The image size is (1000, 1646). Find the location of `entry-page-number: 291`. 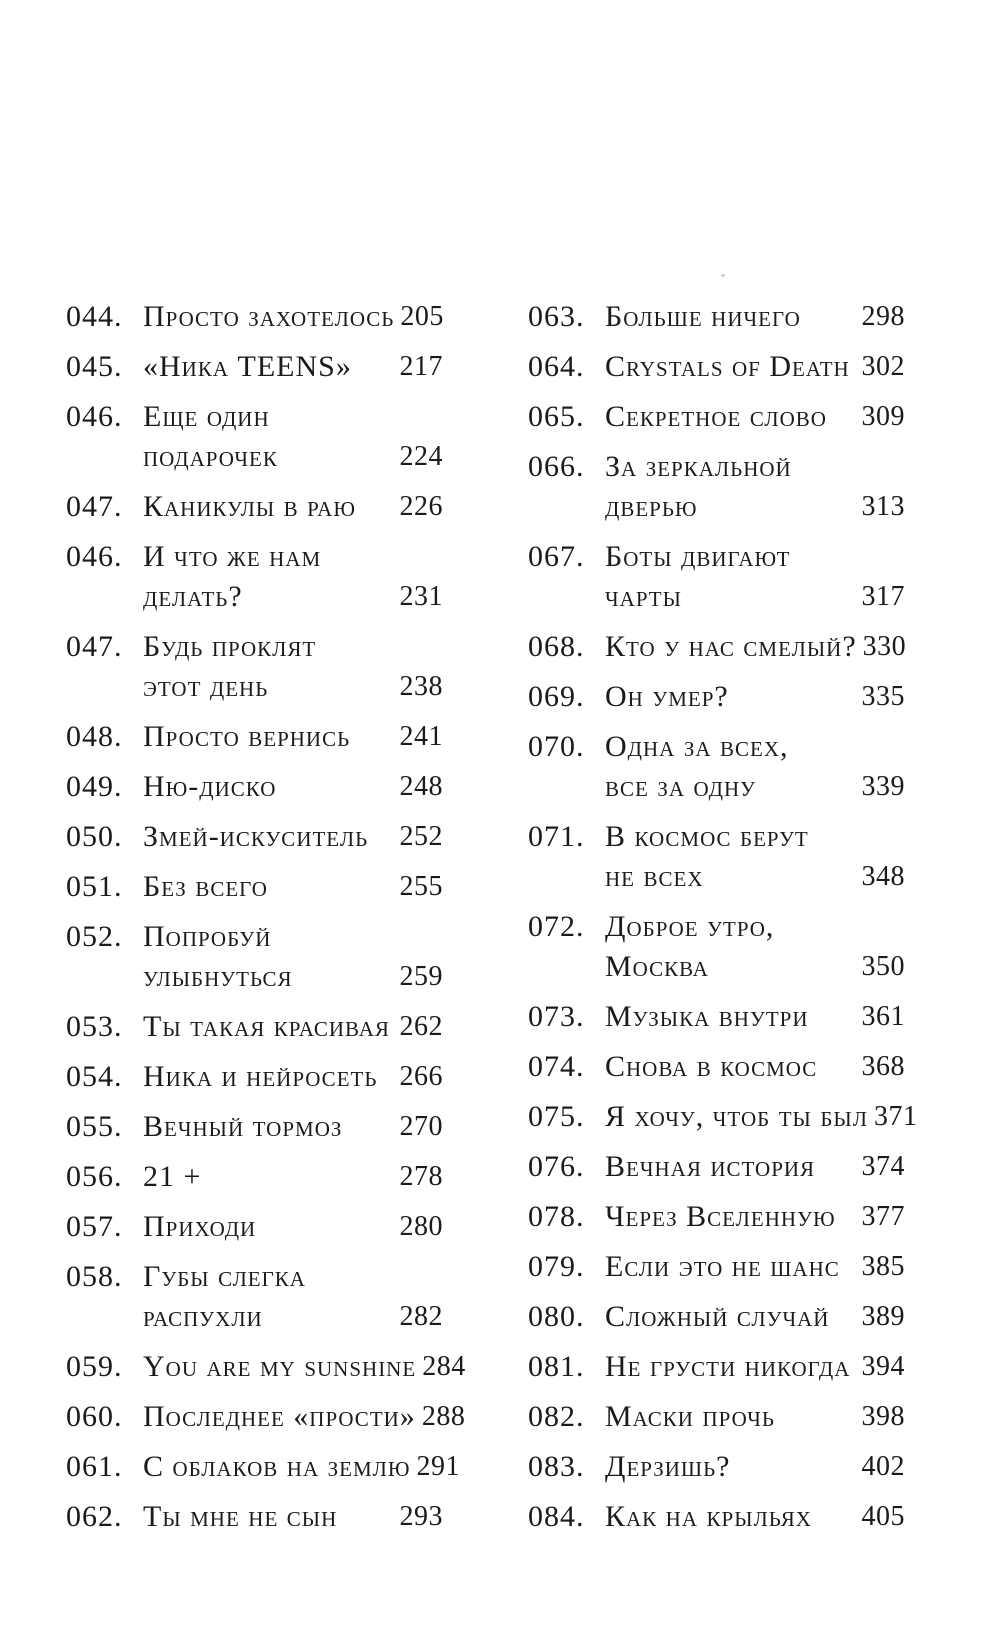

entry-page-number: 291 is located at coordinates (438, 1466).